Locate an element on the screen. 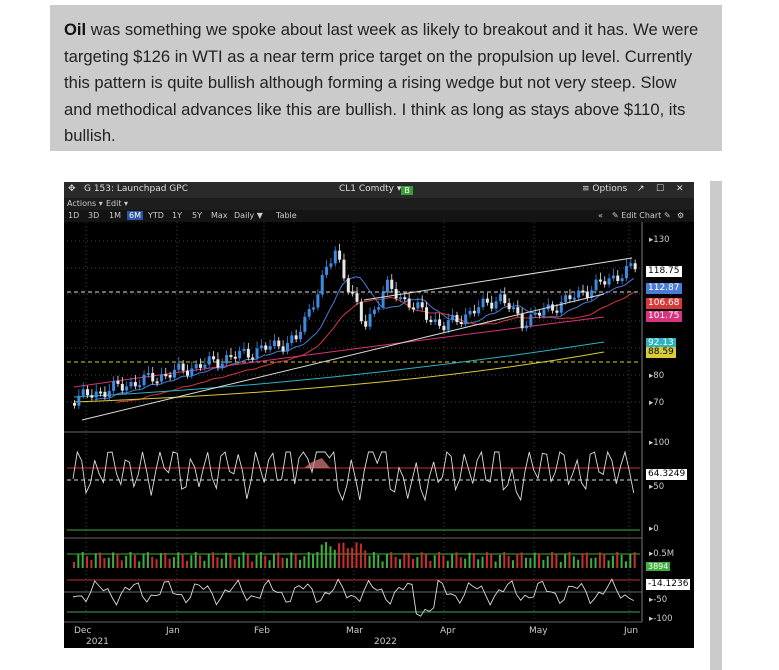  move-icon: ✥ is located at coordinates (72, 189).